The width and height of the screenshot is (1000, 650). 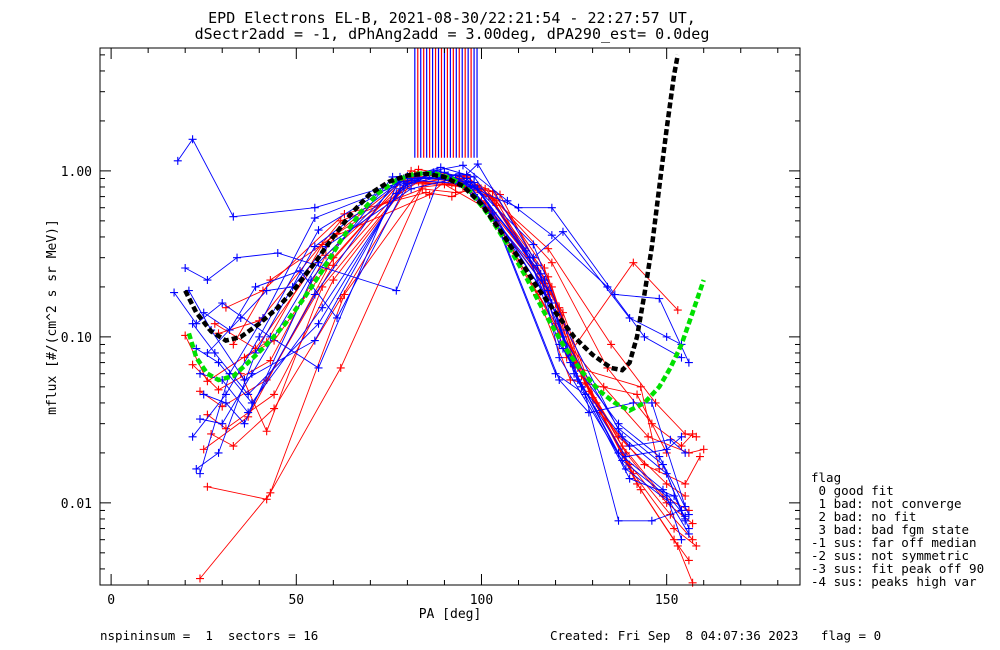 What do you see at coordinates (894, 542) in the screenshot?
I see `legend-item: -1 sus: far off median` at bounding box center [894, 542].